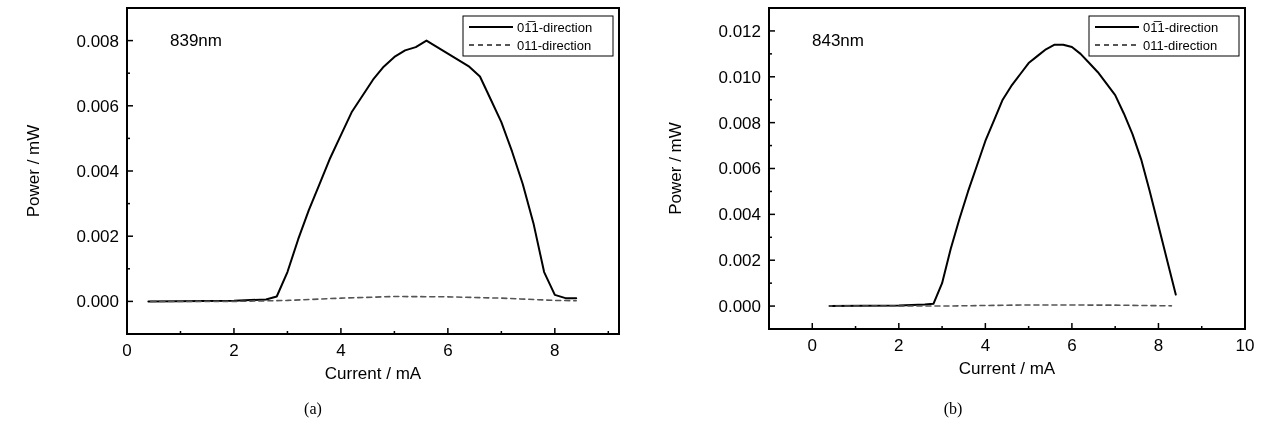  Describe the element at coordinates (739, 77) in the screenshot. I see `y-tick-label: 0.010` at that location.